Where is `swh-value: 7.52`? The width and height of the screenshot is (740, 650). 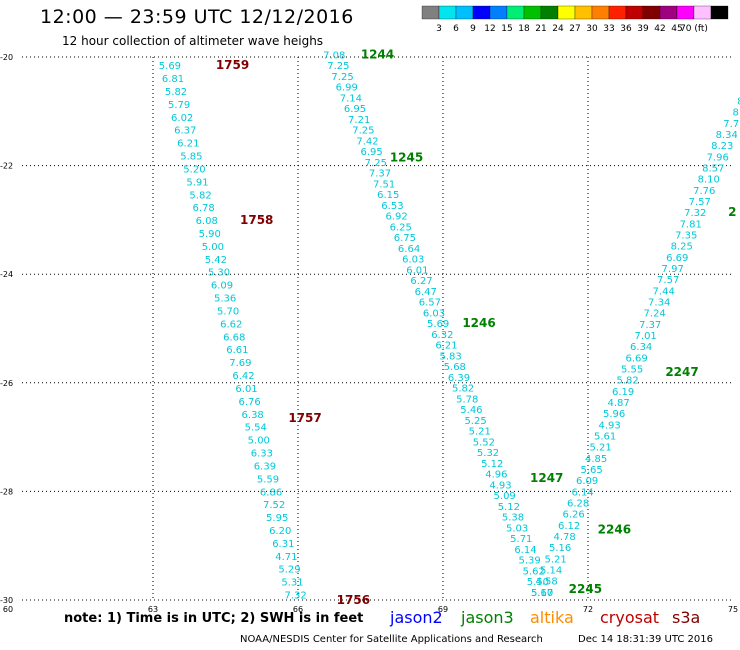 swh-value: 7.52 is located at coordinates (274, 505).